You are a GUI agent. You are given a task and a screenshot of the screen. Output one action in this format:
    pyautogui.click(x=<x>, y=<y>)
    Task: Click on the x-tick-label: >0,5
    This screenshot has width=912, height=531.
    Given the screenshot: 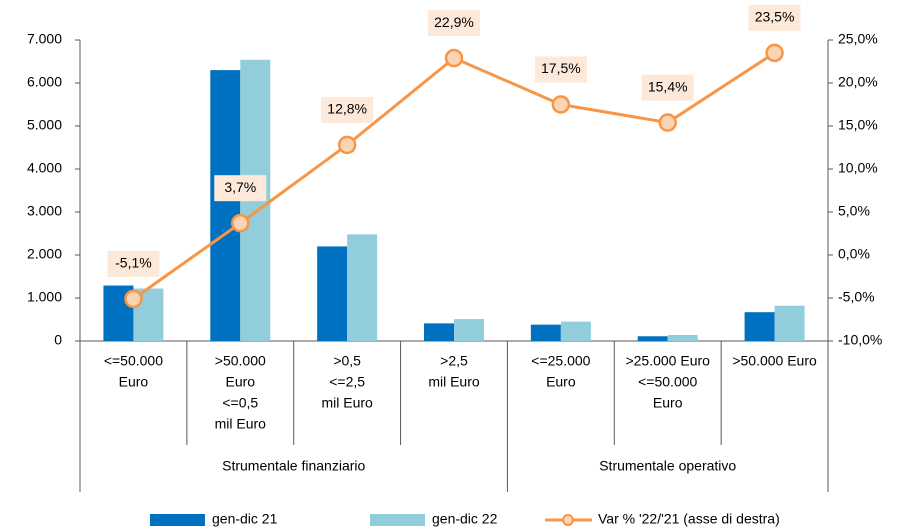 What is the action you would take?
    pyautogui.click(x=347, y=361)
    